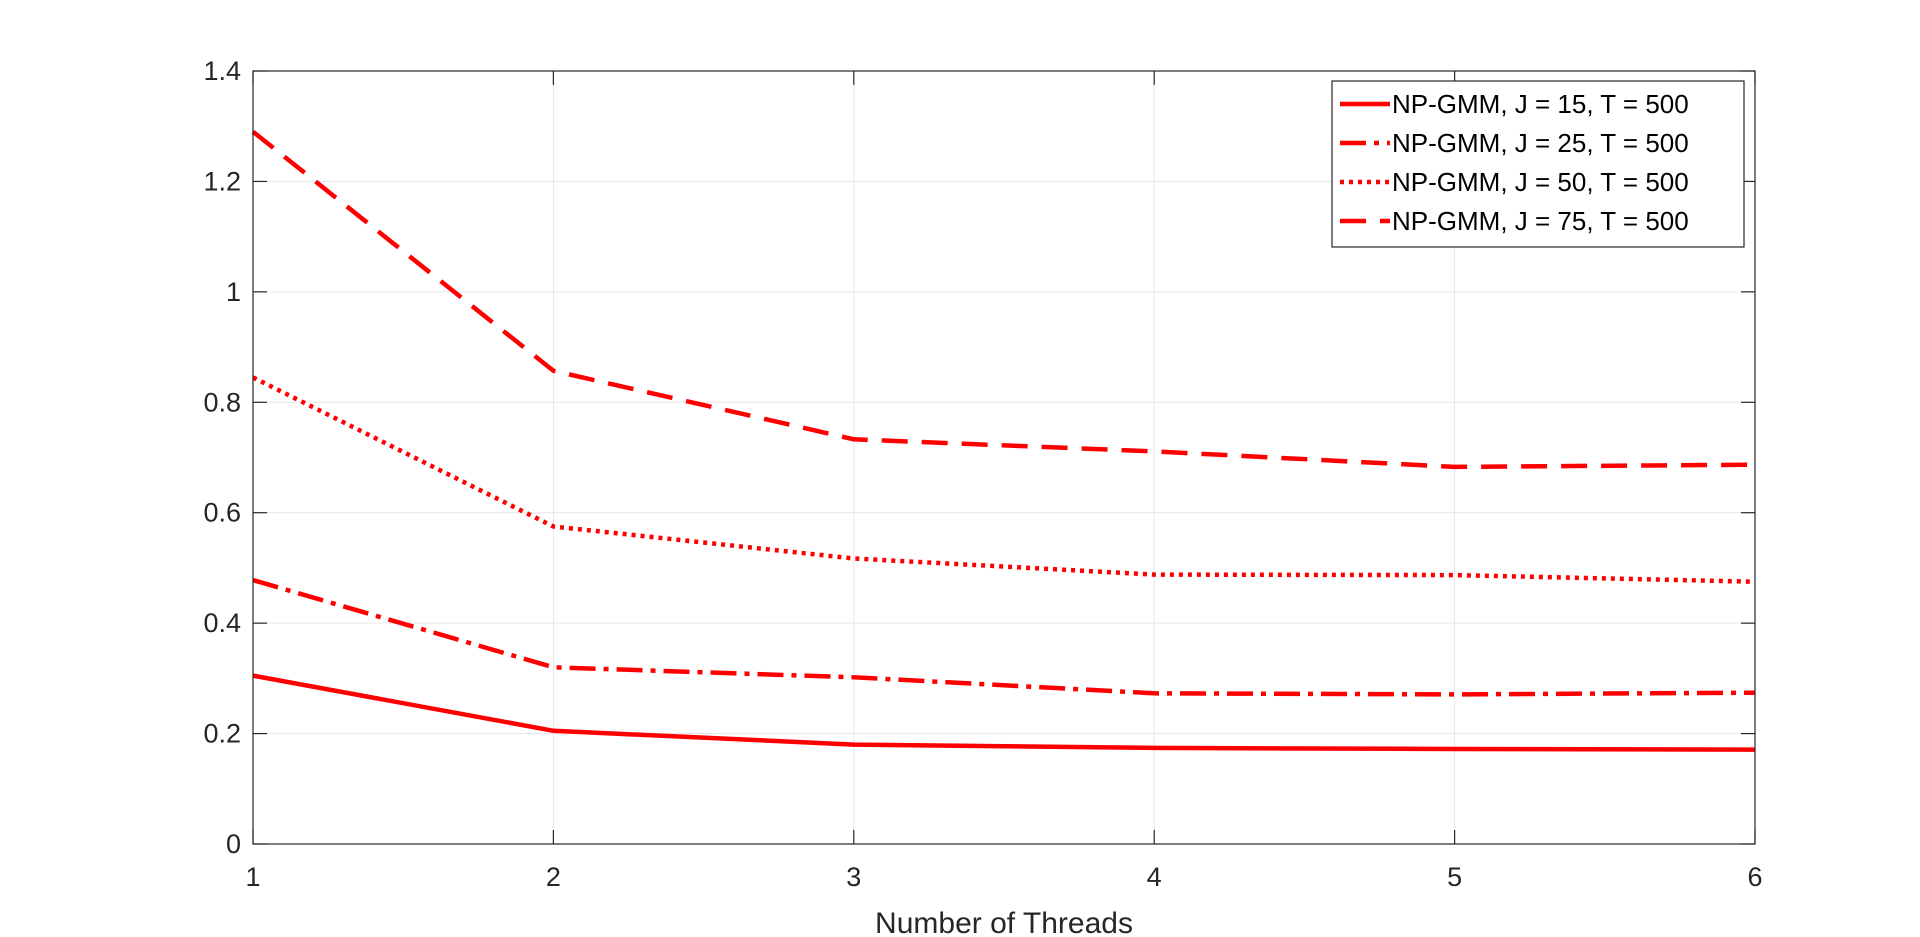 Image resolution: width=1920 pixels, height=937 pixels. Describe the element at coordinates (1454, 877) in the screenshot. I see `x-tick-label: 5` at that location.